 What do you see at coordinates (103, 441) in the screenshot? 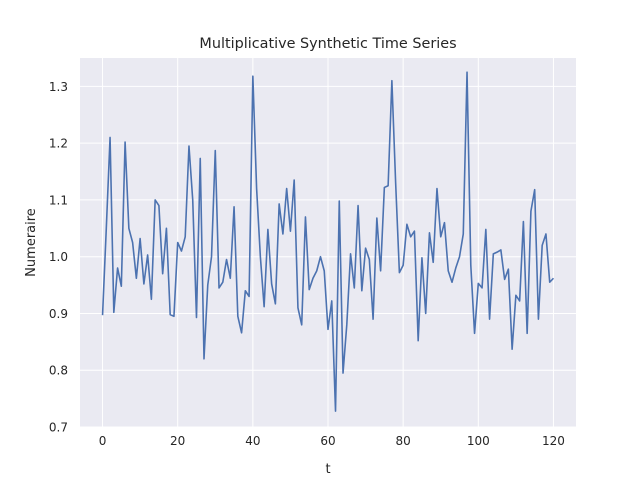
I see `x-tick-label: 0` at bounding box center [103, 441].